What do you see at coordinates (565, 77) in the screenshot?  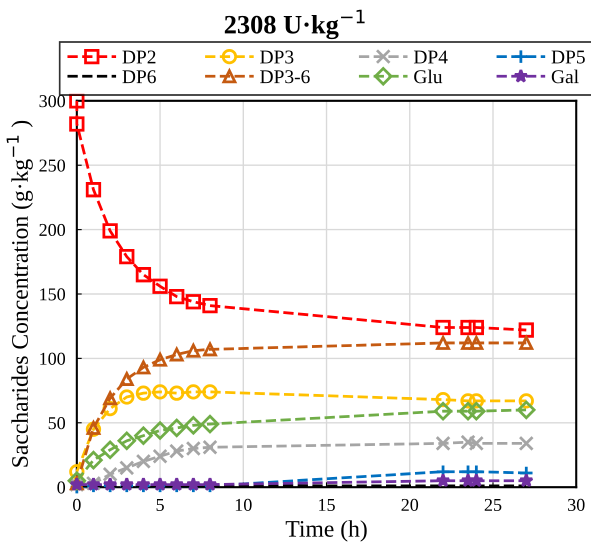 I see `legend-label: Gal` at bounding box center [565, 77].